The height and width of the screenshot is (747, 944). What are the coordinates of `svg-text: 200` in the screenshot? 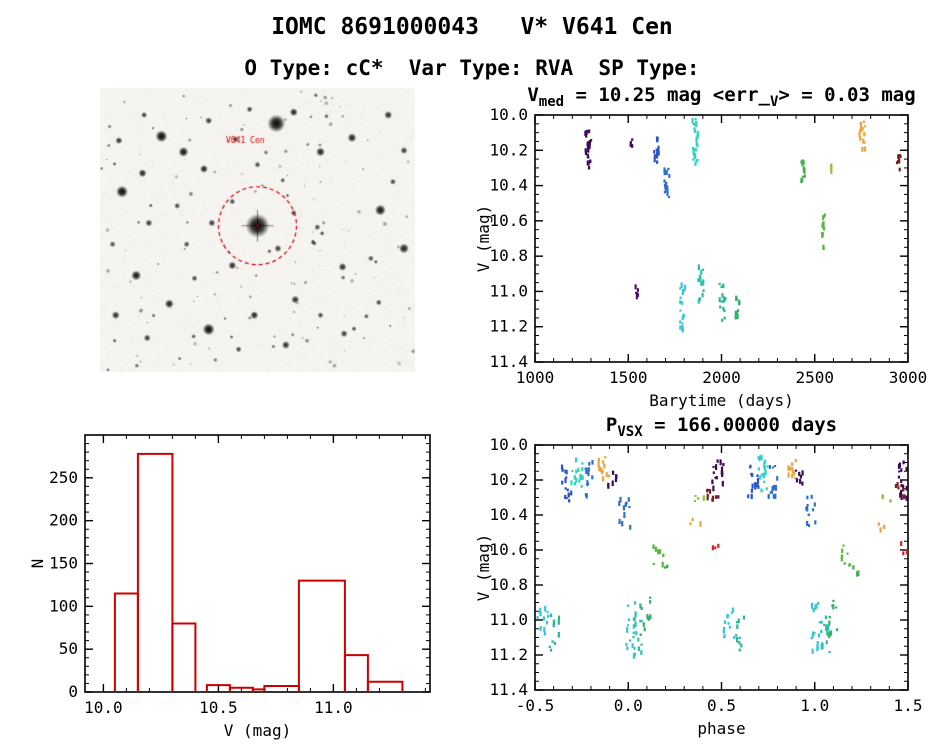 It's located at (63, 520).